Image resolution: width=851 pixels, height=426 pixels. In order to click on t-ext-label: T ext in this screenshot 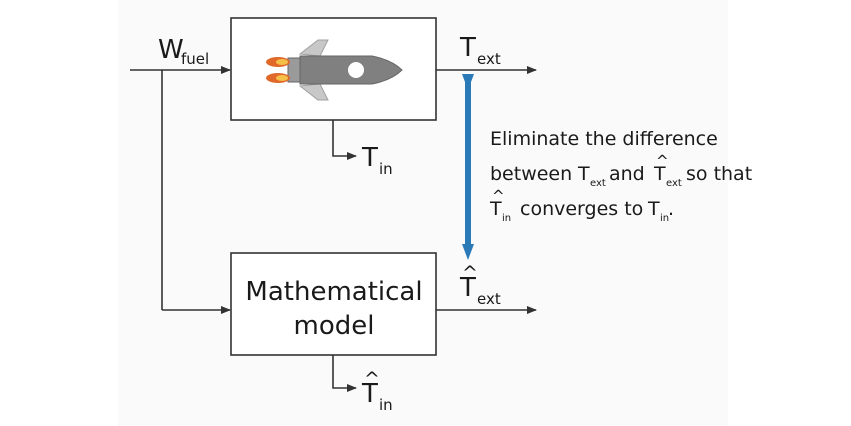, I will do `click(480, 50)`.